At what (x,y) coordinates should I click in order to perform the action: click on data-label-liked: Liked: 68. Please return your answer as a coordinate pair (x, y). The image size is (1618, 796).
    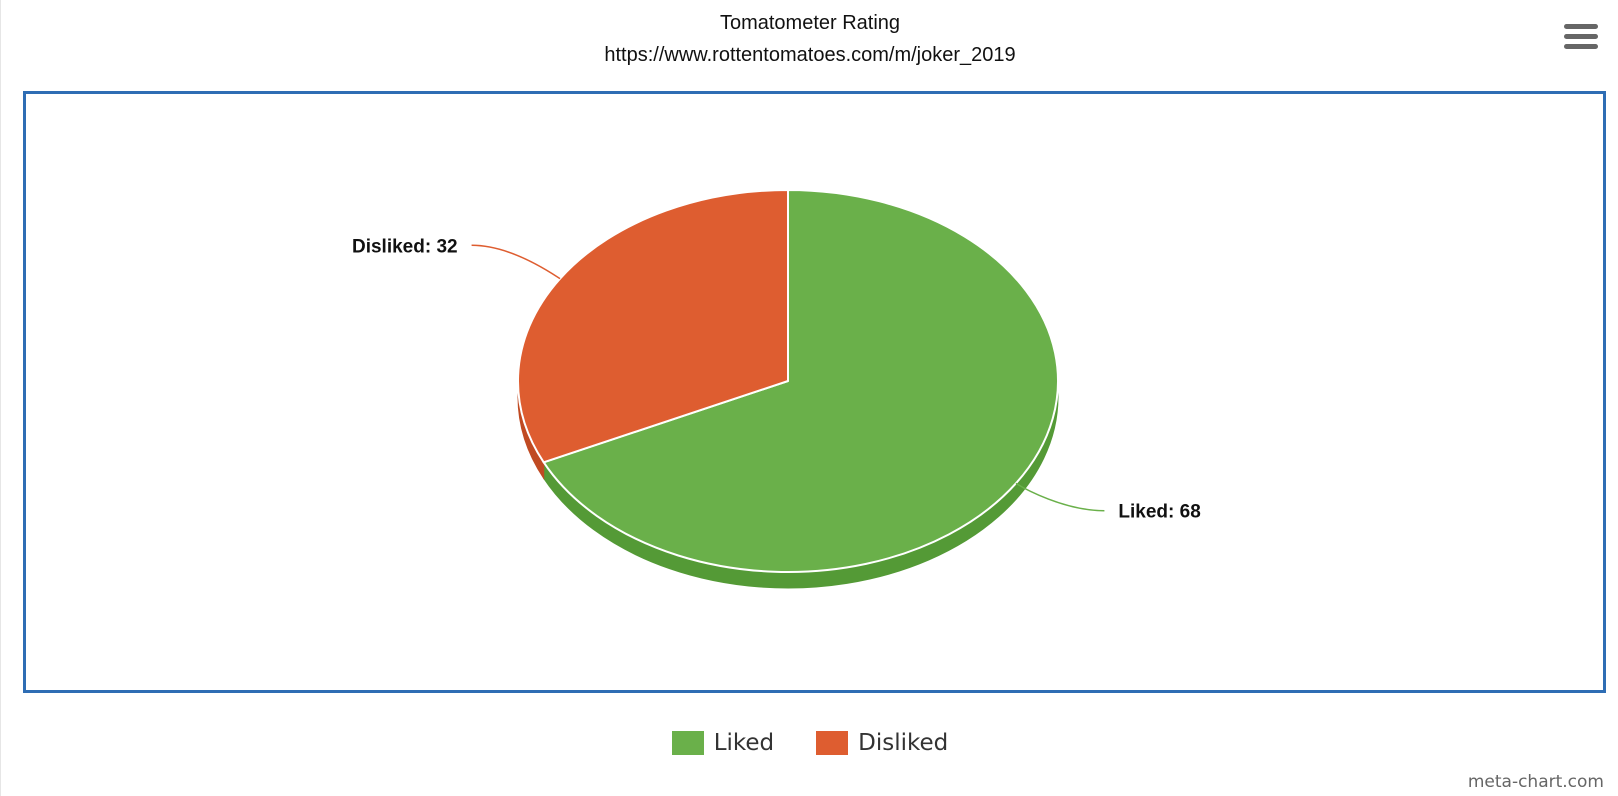
    Looking at the image, I should click on (1159, 512).